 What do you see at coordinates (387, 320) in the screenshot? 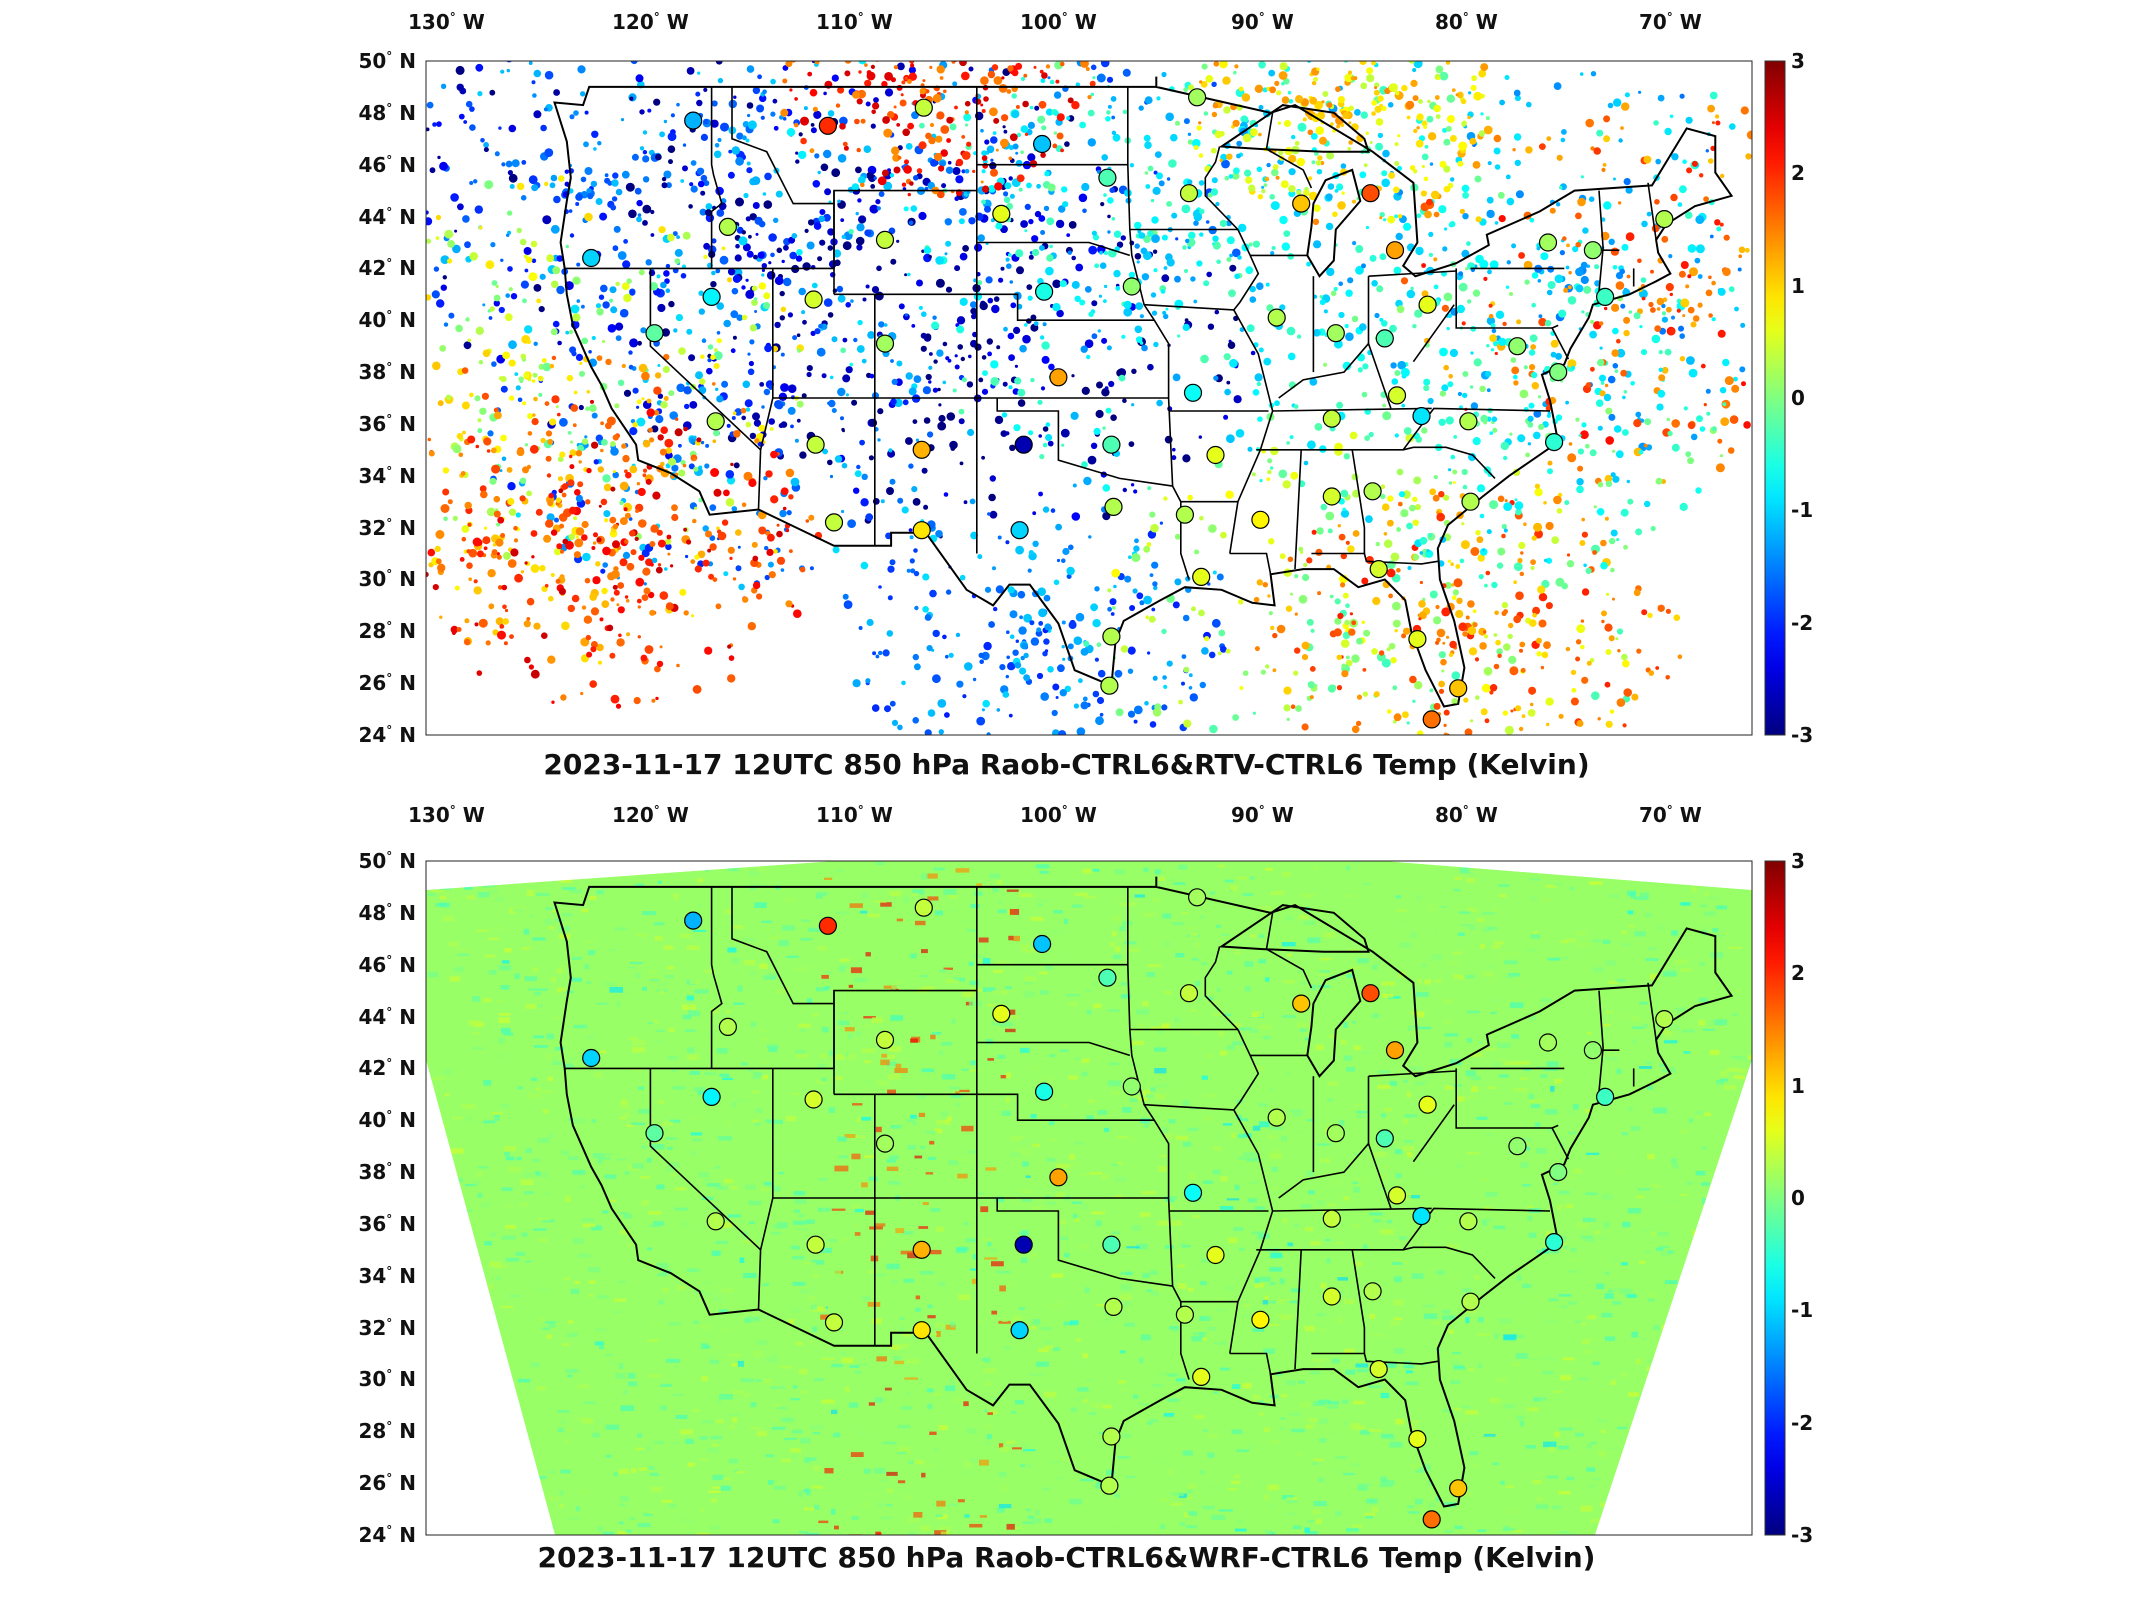
I see `latitude-tick-label: 40° N` at bounding box center [387, 320].